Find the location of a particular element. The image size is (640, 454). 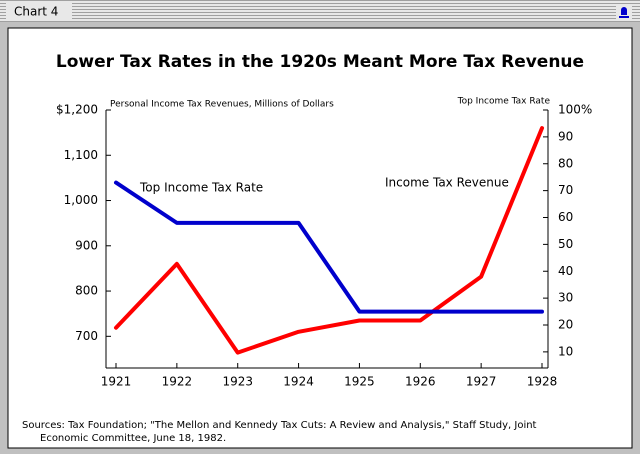

y2-tick-label: 40 is located at coordinates (565, 271).